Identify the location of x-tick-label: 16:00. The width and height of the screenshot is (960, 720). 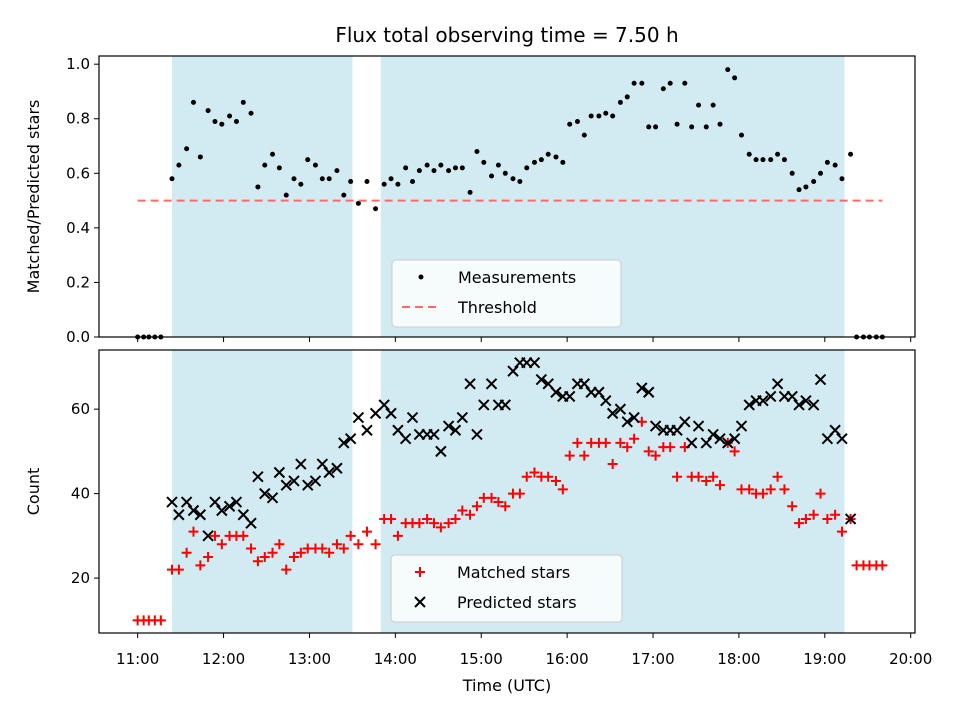
(567, 659).